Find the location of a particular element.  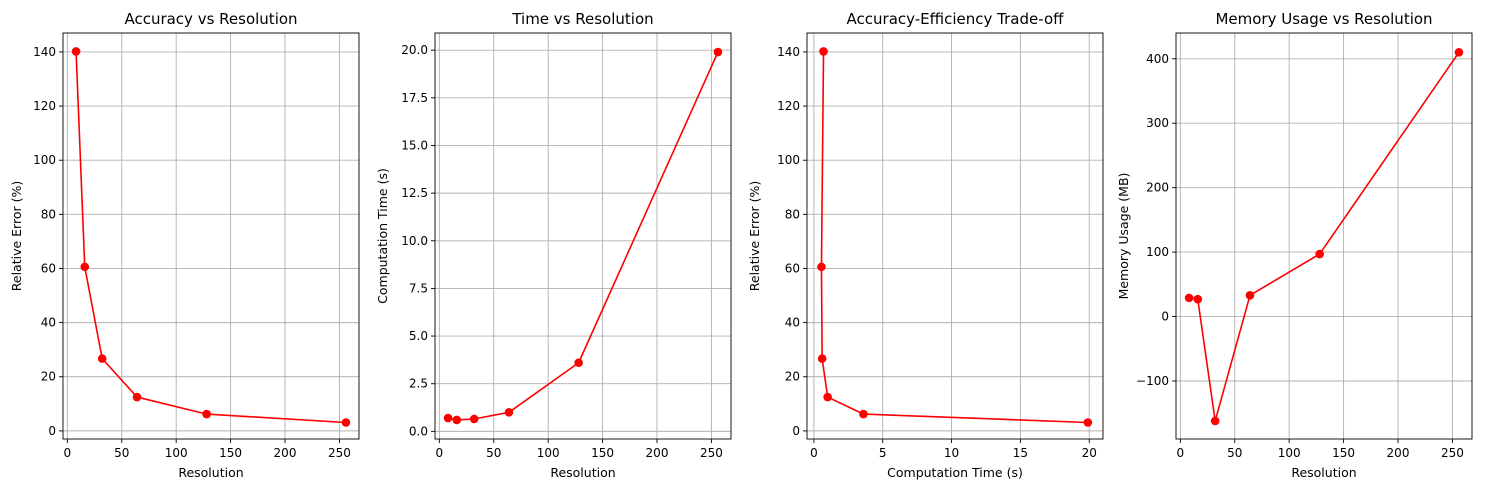

chart-title: Memory Usage vs Resolution is located at coordinates (1323, 19).